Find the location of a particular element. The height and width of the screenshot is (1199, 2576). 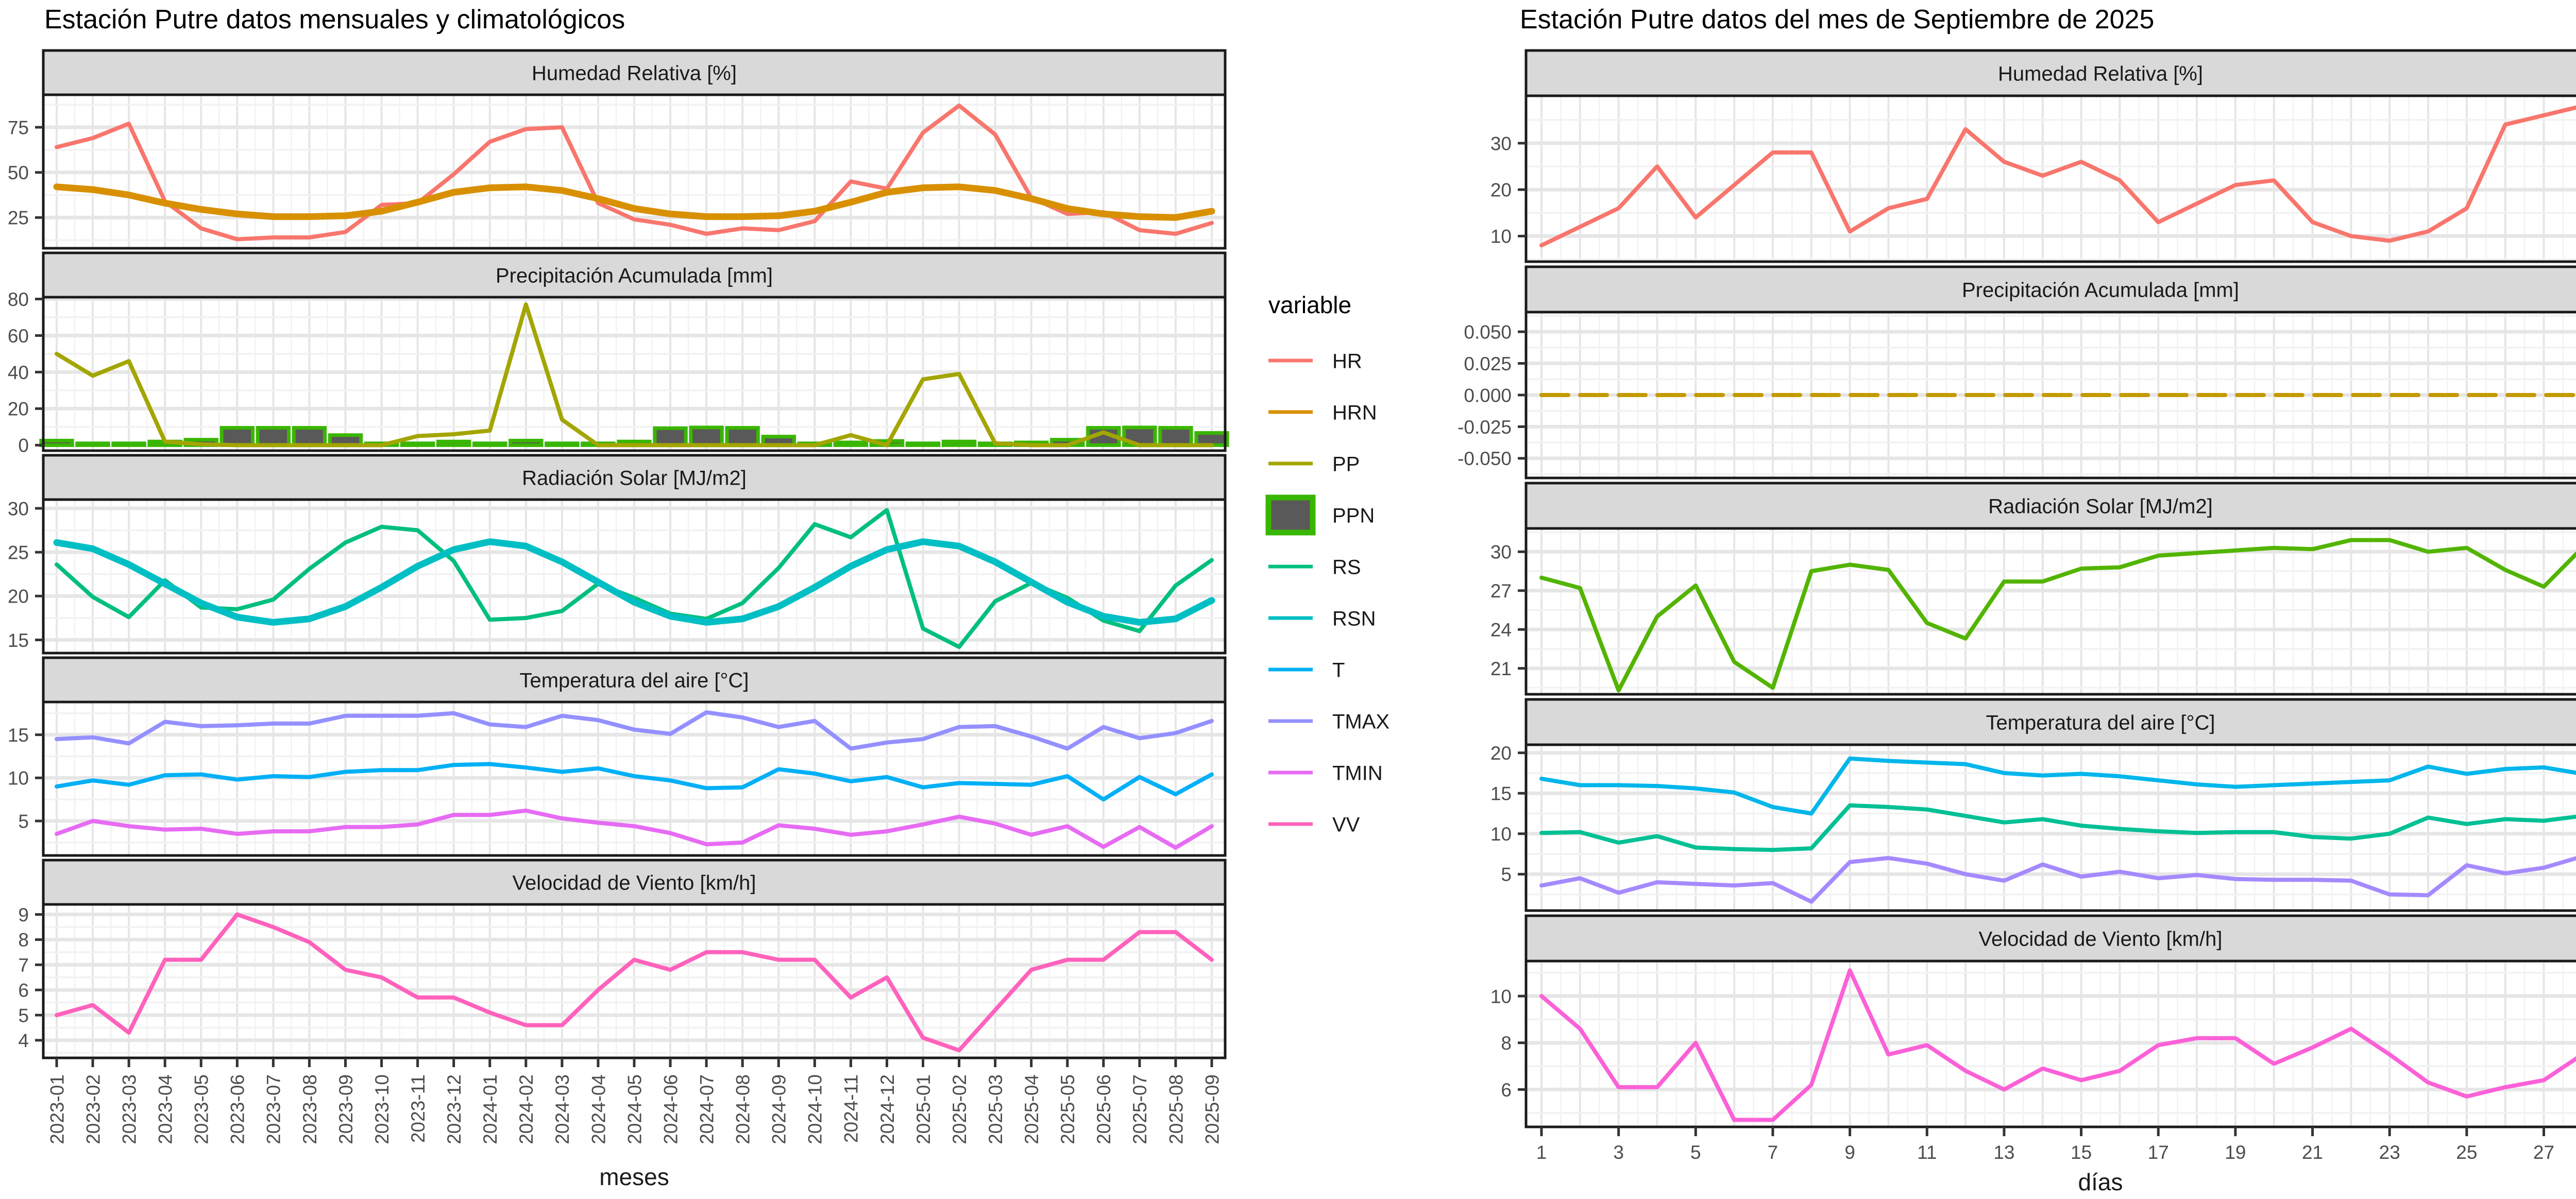

x-tick-label: 2023-05 is located at coordinates (201, 1109).